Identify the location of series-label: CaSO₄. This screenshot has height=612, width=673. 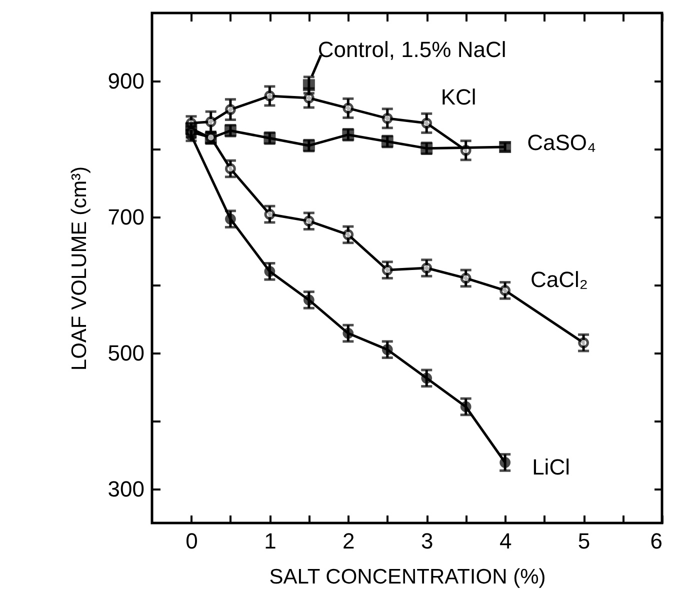
(561, 142).